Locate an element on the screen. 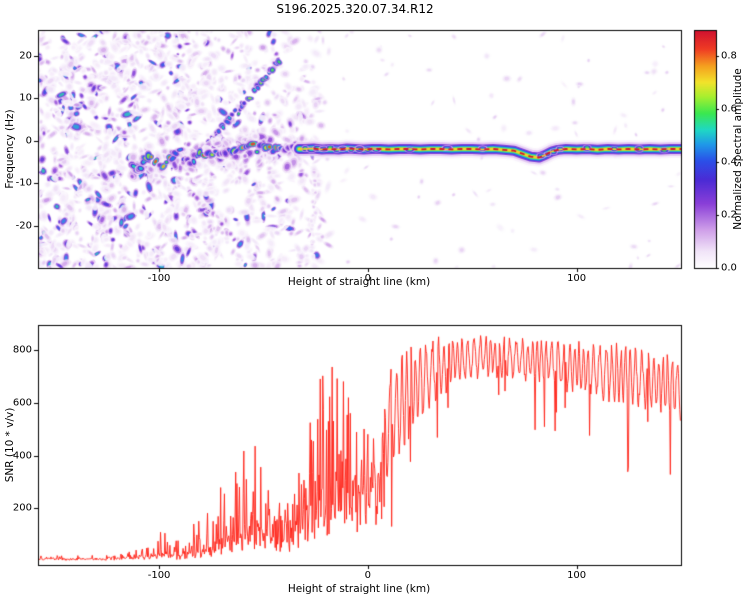  spectrogram-ylabel: Frequency (Hz) is located at coordinates (10, 149).